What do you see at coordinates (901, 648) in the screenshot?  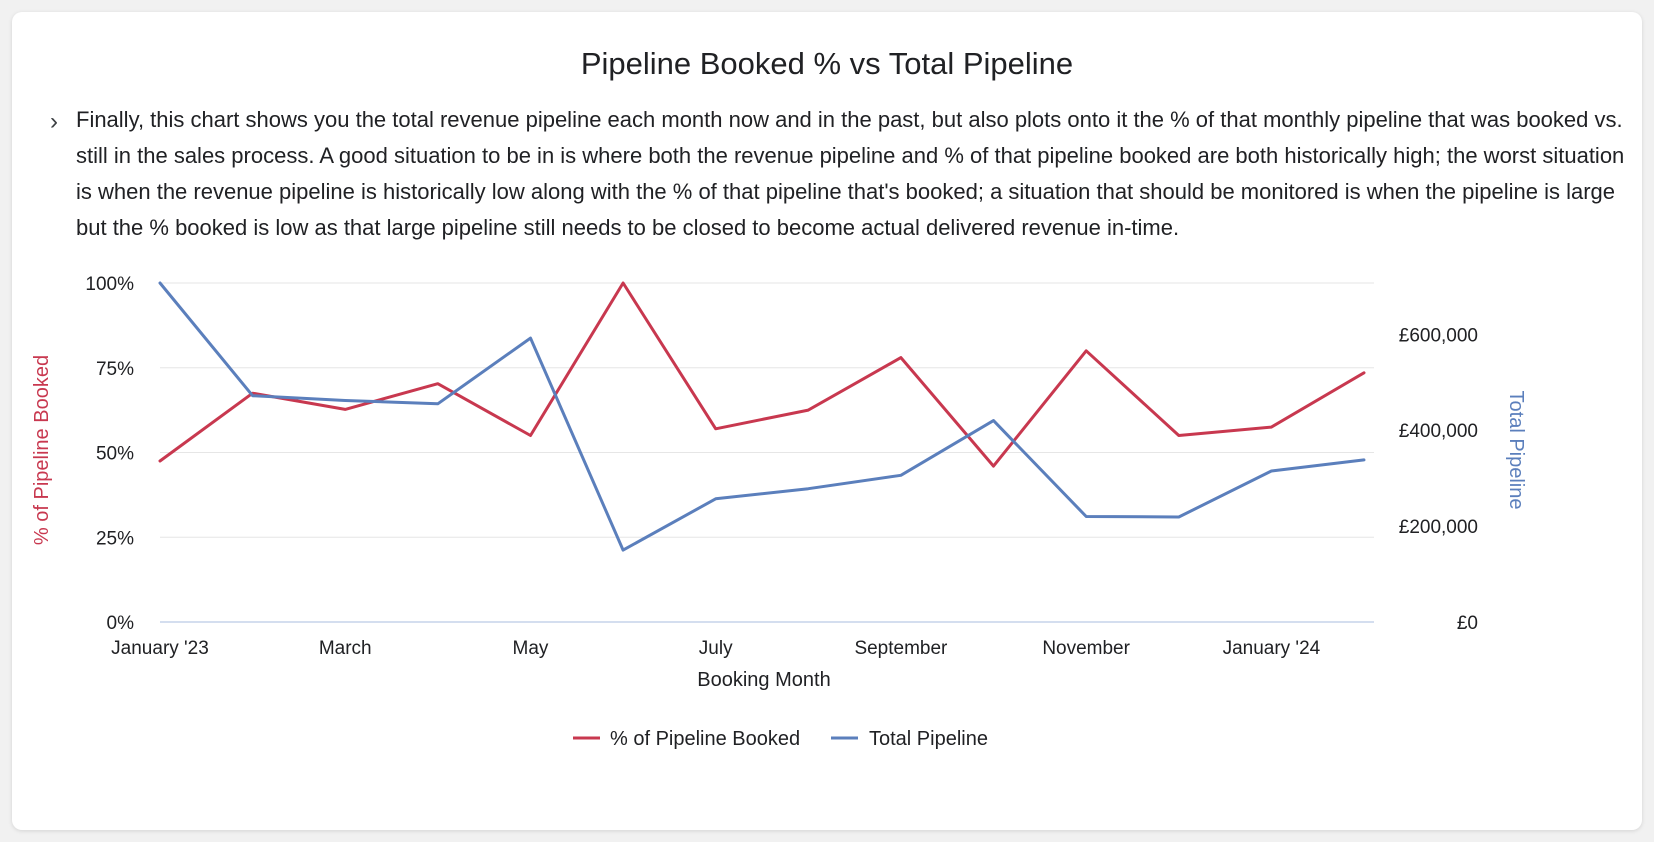 I see `x-tick-label: September` at bounding box center [901, 648].